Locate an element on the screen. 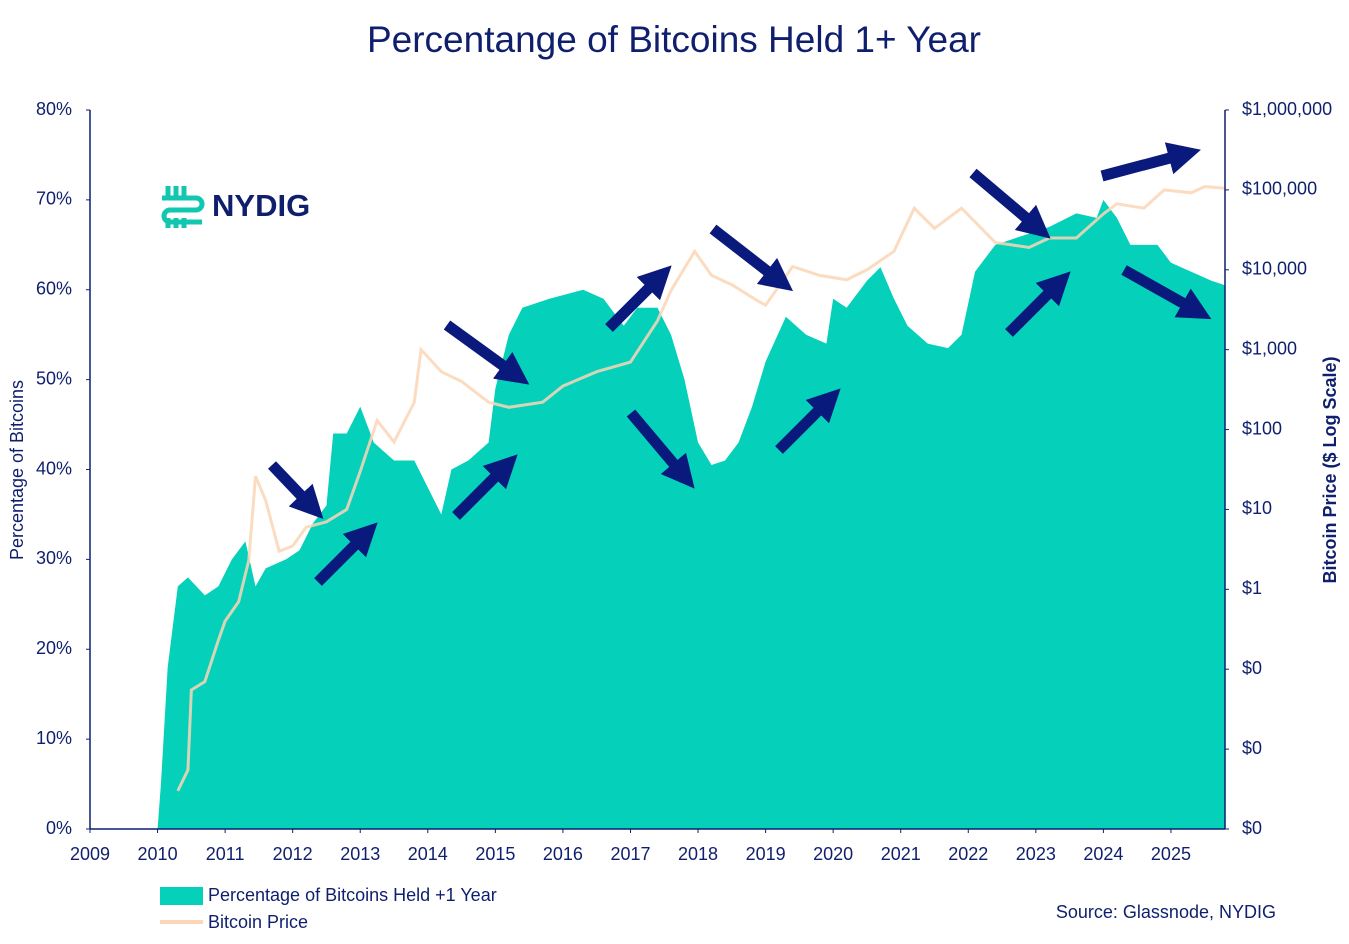 The width and height of the screenshot is (1349, 944). logo: NYDIG is located at coordinates (235, 207).